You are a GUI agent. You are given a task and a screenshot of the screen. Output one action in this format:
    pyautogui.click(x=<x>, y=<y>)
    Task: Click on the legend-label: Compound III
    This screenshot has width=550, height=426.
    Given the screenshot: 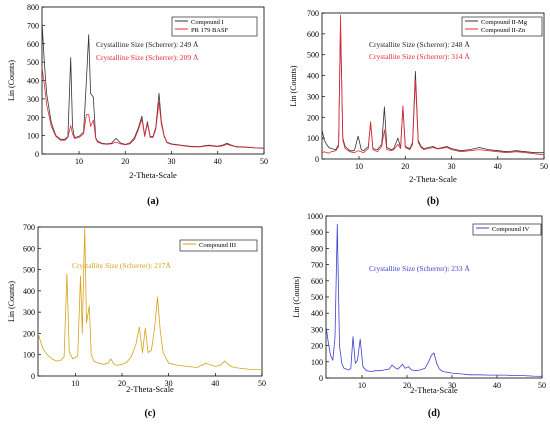 What is the action you would take?
    pyautogui.click(x=217, y=245)
    